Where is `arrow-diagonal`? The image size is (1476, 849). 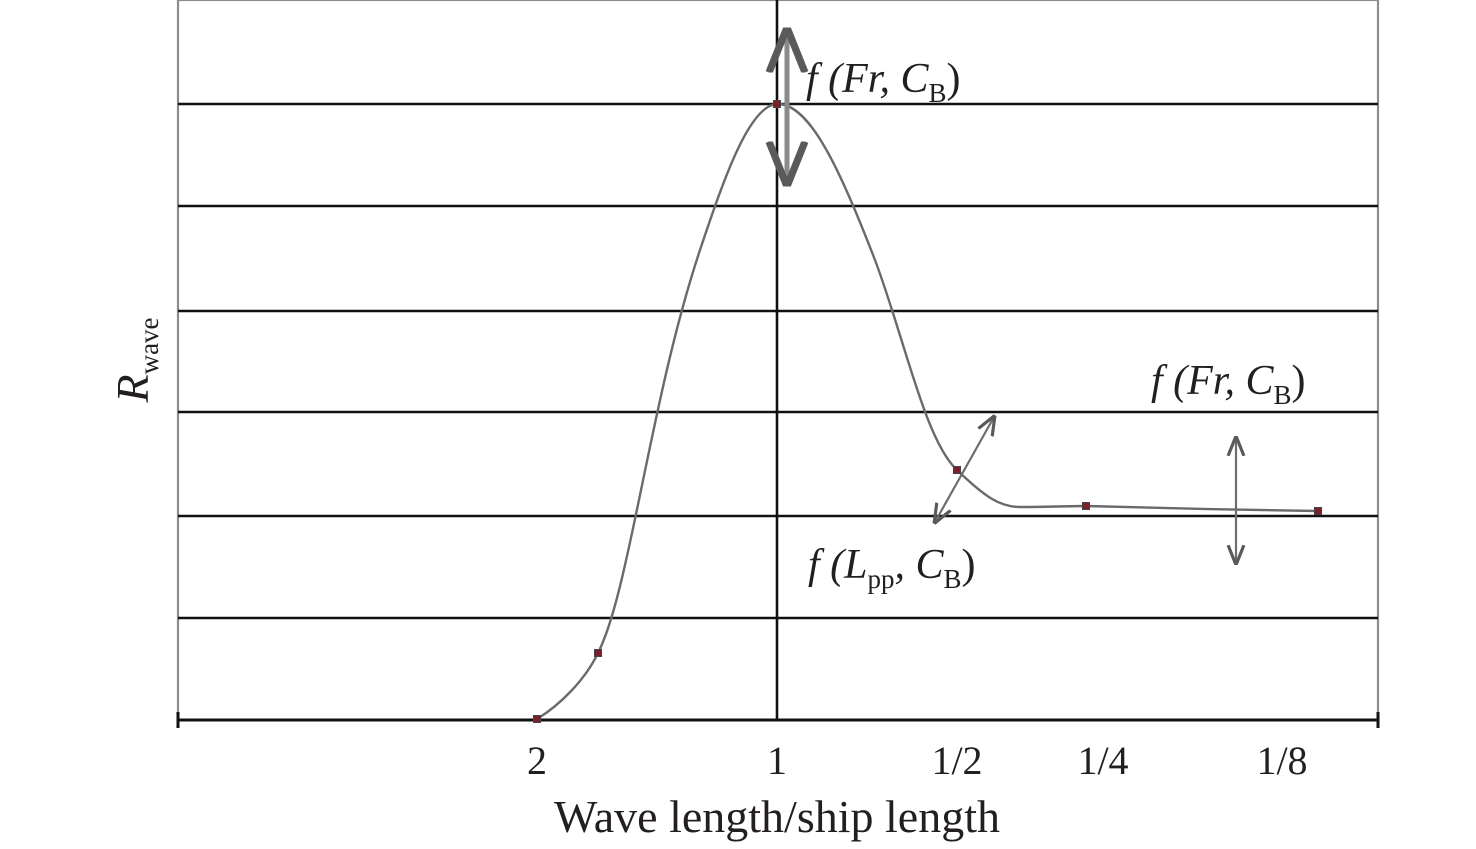
arrow-diagonal is located at coordinates (964, 469).